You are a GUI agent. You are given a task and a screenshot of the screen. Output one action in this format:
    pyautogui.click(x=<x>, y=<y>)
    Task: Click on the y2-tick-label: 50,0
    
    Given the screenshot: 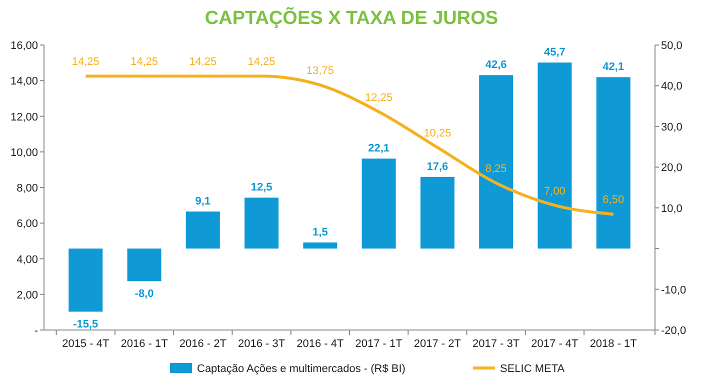 What is the action you would take?
    pyautogui.click(x=671, y=46)
    